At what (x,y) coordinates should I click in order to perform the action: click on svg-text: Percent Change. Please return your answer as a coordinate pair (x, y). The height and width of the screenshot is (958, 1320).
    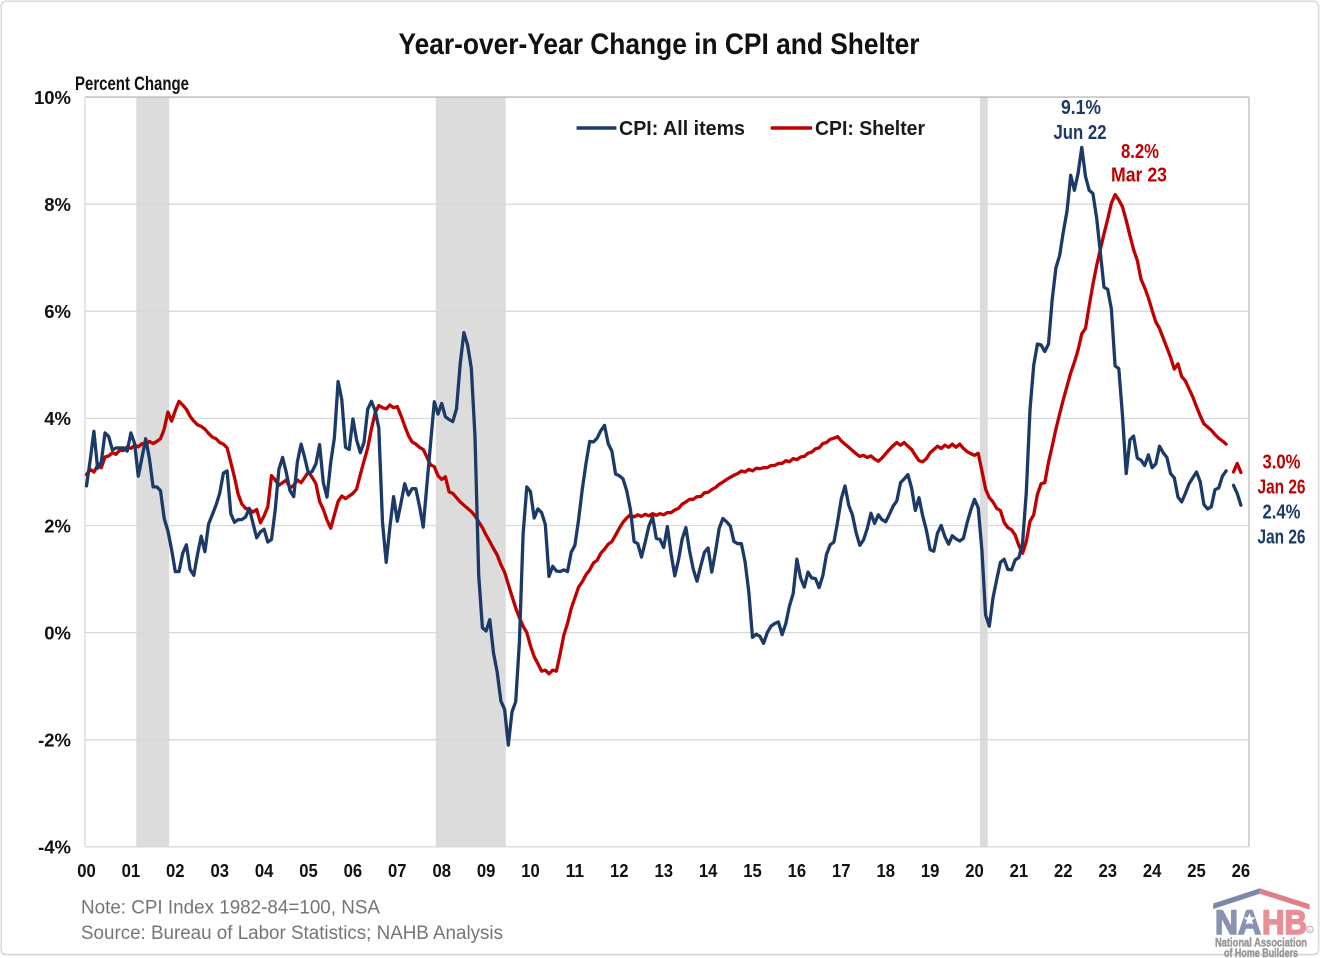
    Looking at the image, I should click on (132, 84).